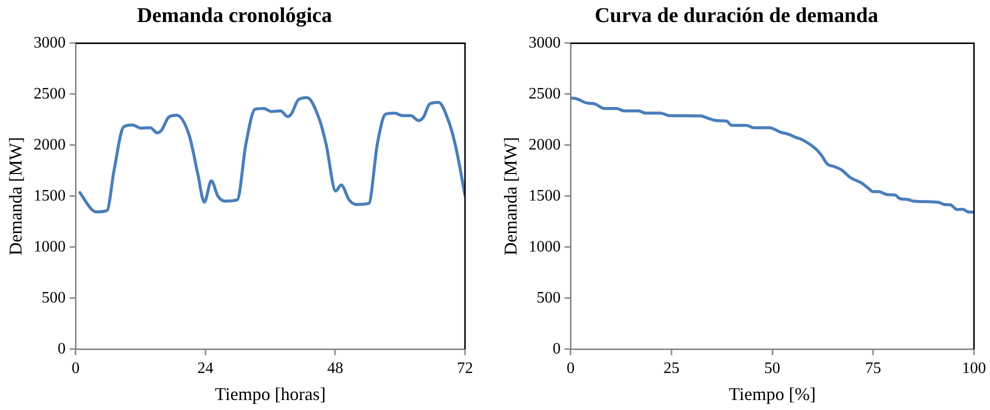 The image size is (990, 410). I want to click on x-tick-label: 75, so click(873, 369).